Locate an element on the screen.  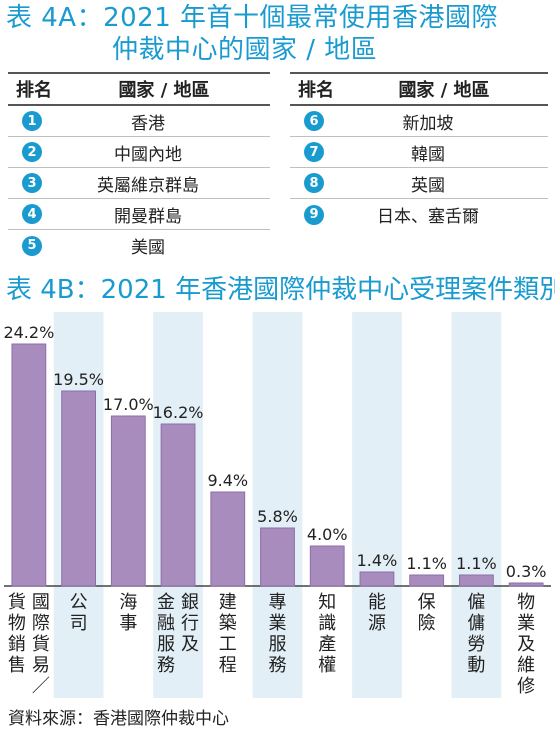
place-name: 中國內地 is located at coordinates (148, 154).